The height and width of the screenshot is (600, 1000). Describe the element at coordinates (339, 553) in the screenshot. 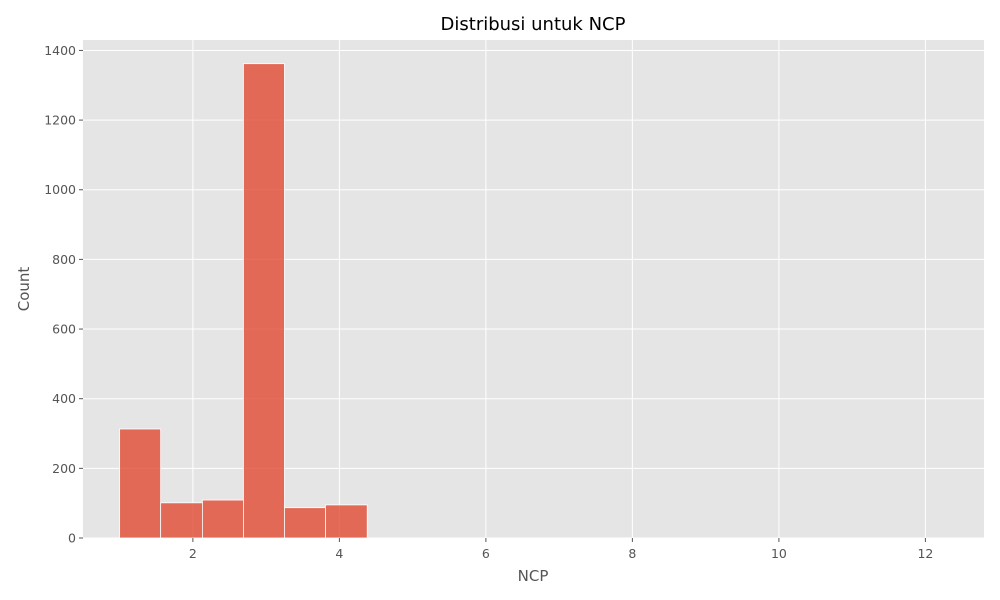

I see `x-tick-label: 4` at that location.